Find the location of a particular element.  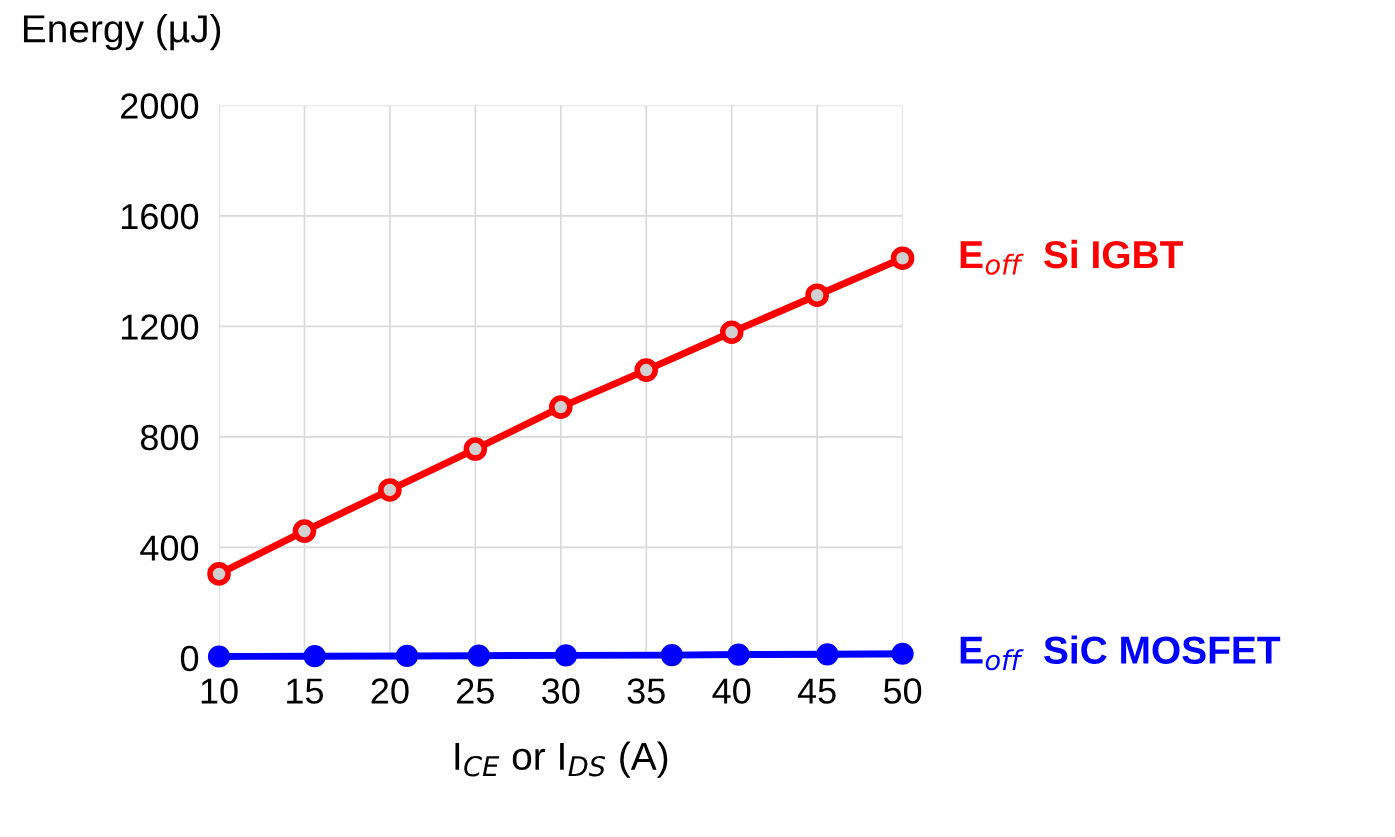

x-tick-label: 45 is located at coordinates (816, 691).